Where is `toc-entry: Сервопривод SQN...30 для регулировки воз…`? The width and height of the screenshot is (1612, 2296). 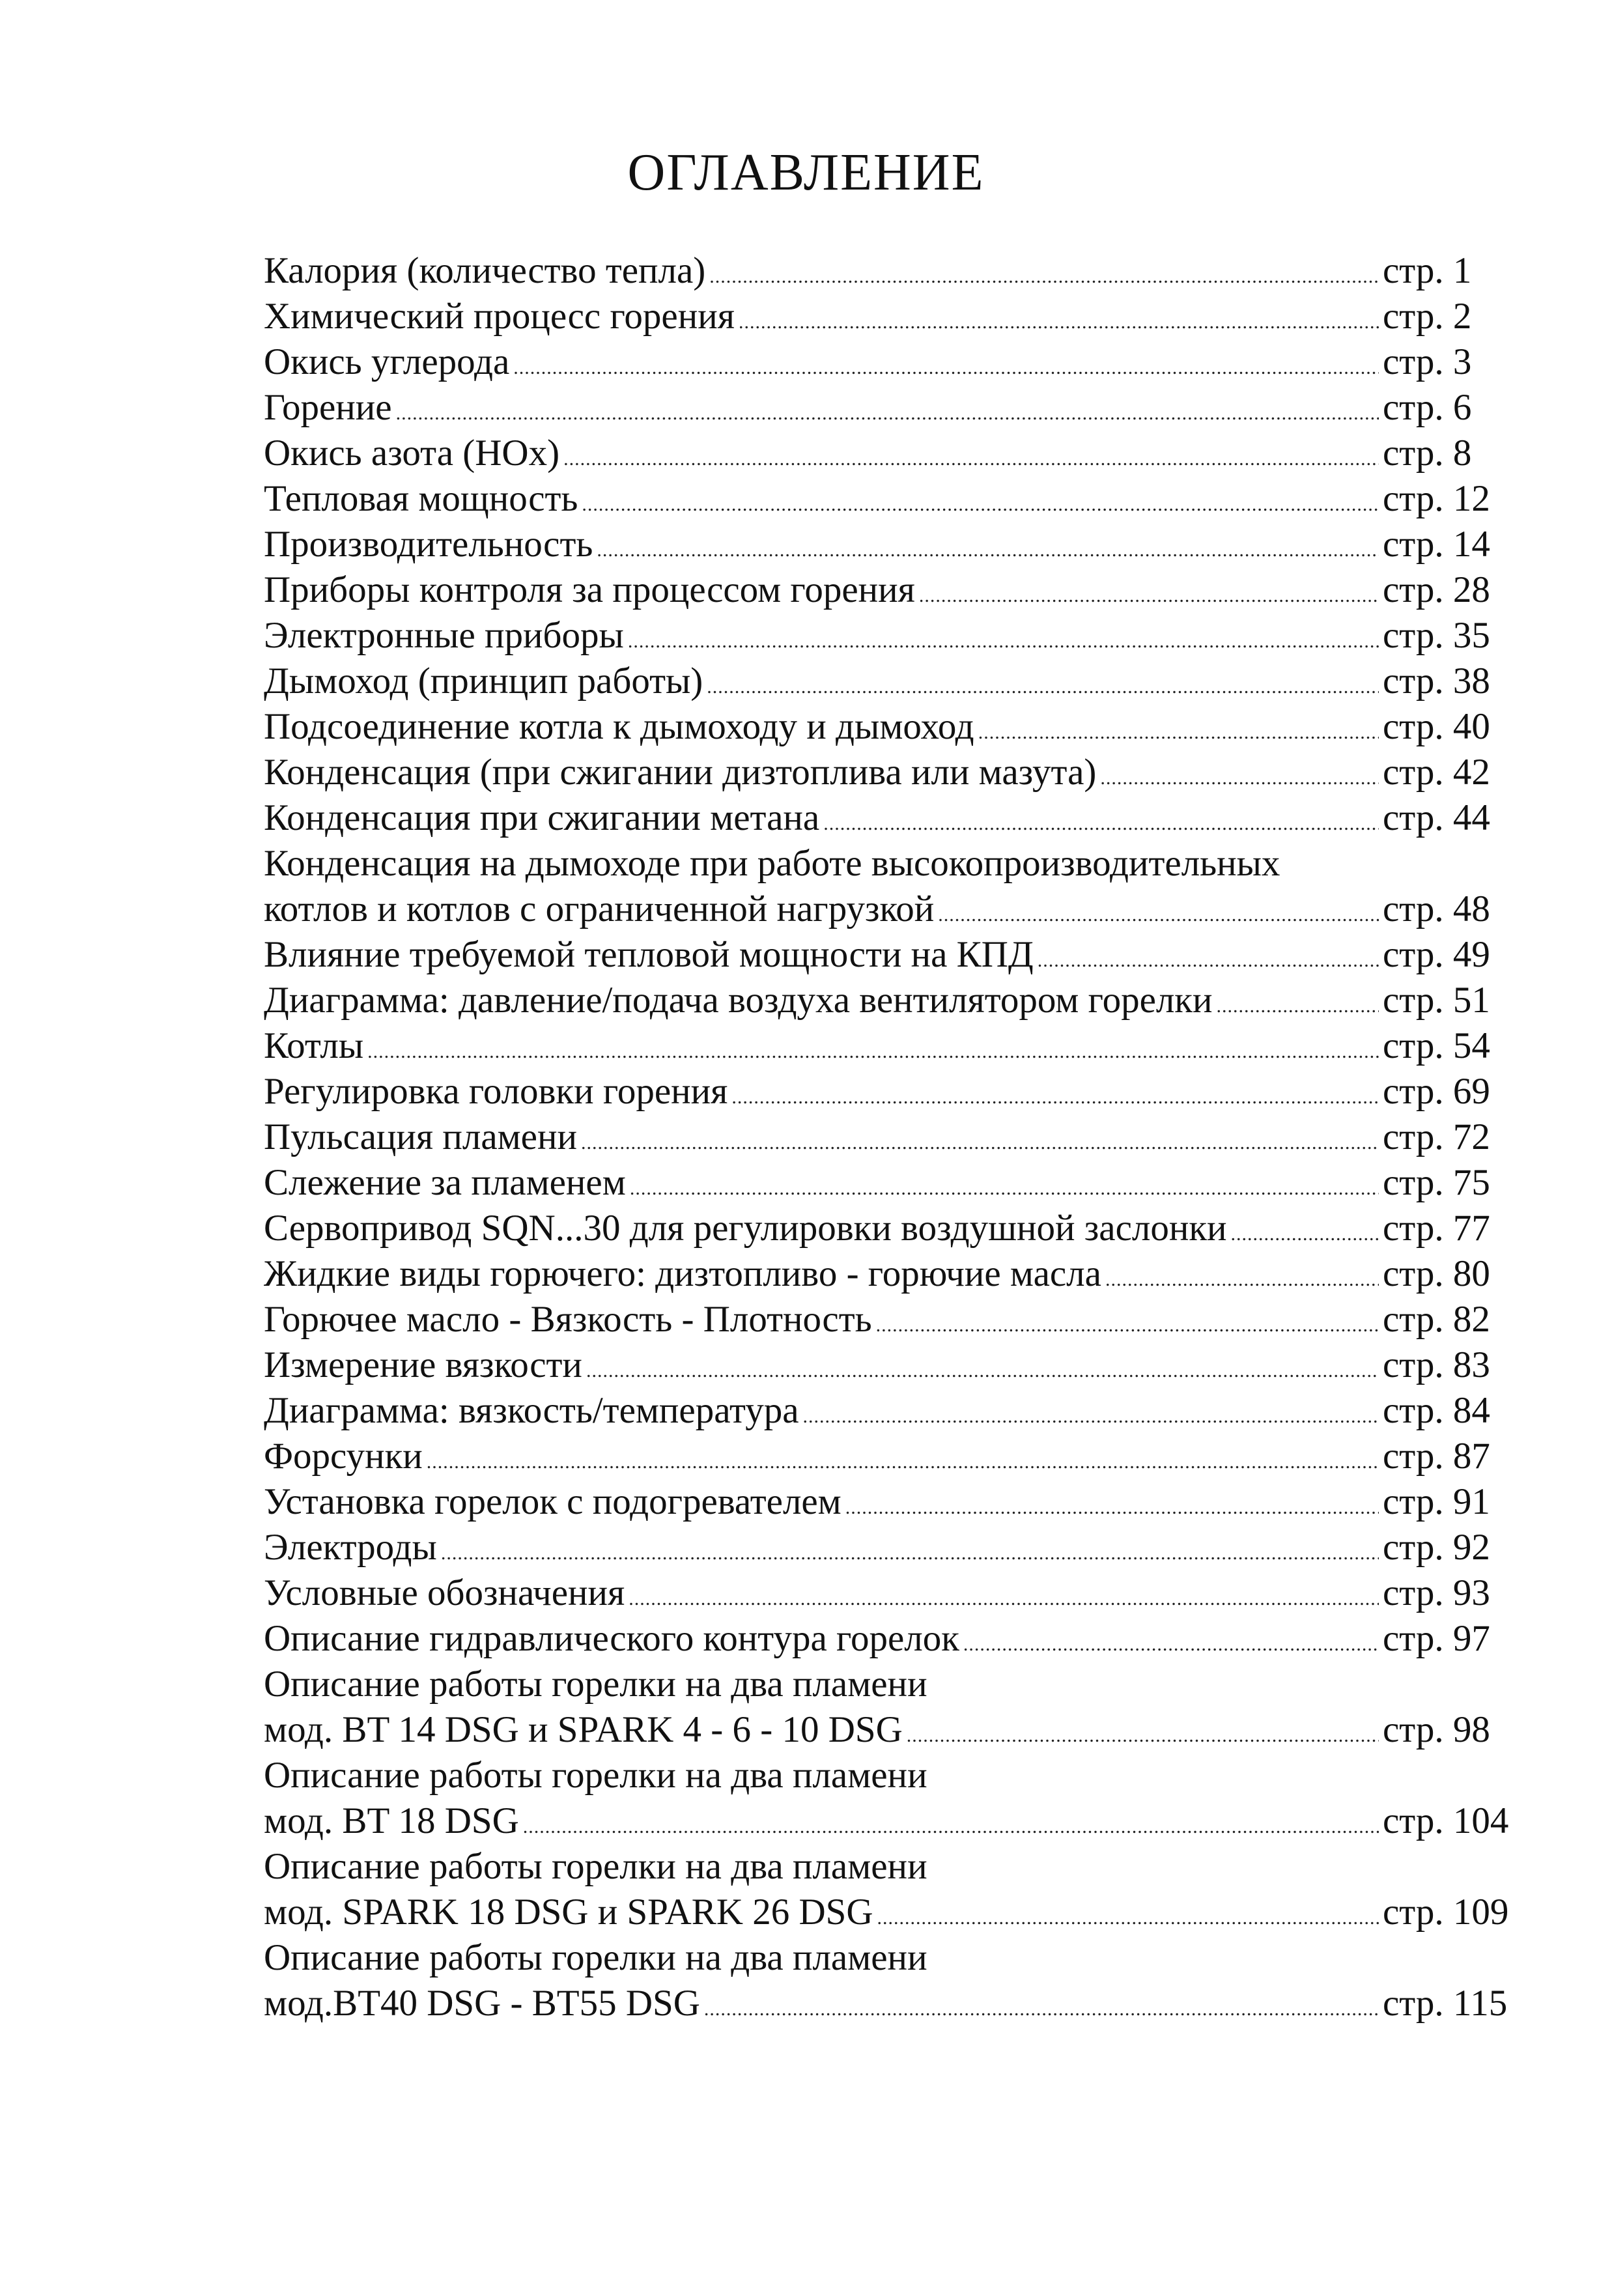
toc-entry: Сервопривод SQN...30 для регулировки воз… is located at coordinates (892, 1229).